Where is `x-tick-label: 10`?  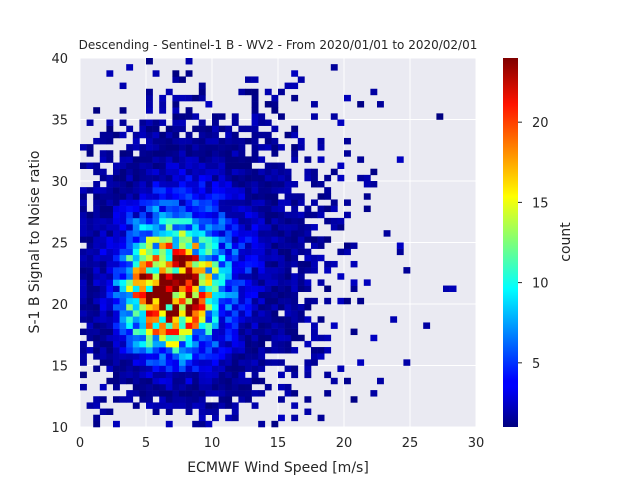 x-tick-label: 10 is located at coordinates (212, 443).